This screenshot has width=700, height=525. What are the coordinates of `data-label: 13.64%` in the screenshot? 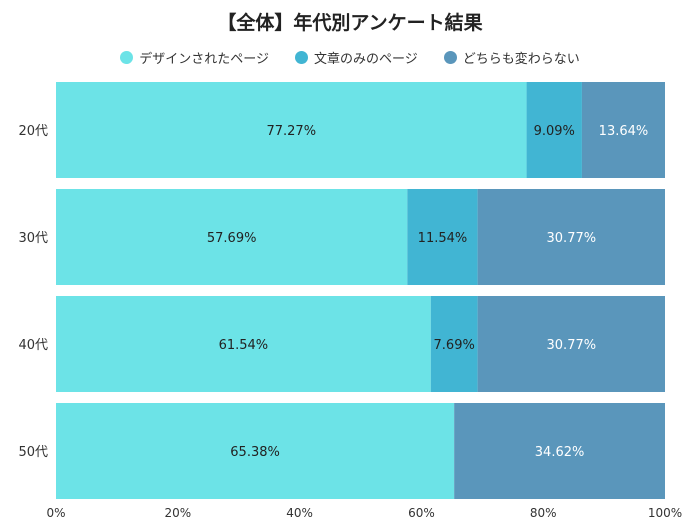 It's located at (624, 131).